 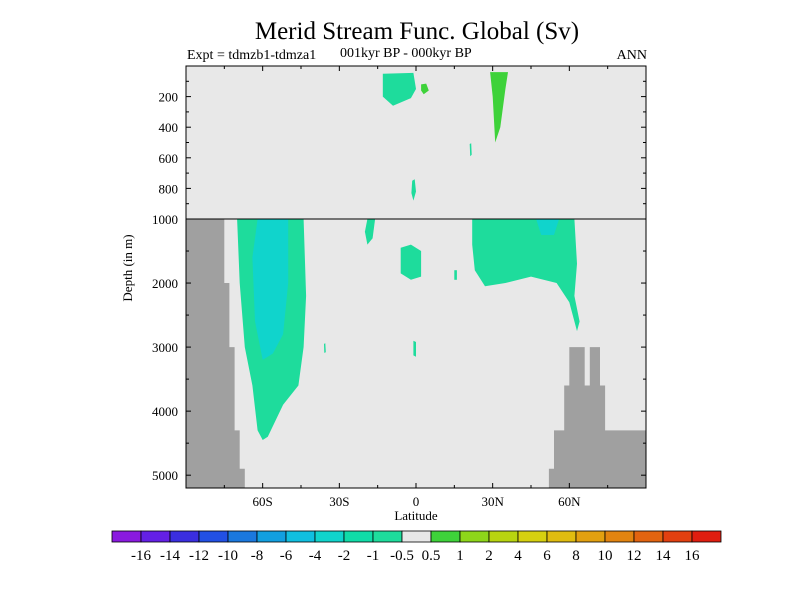 I want to click on colorbar-label: -0.5, so click(x=402, y=556).